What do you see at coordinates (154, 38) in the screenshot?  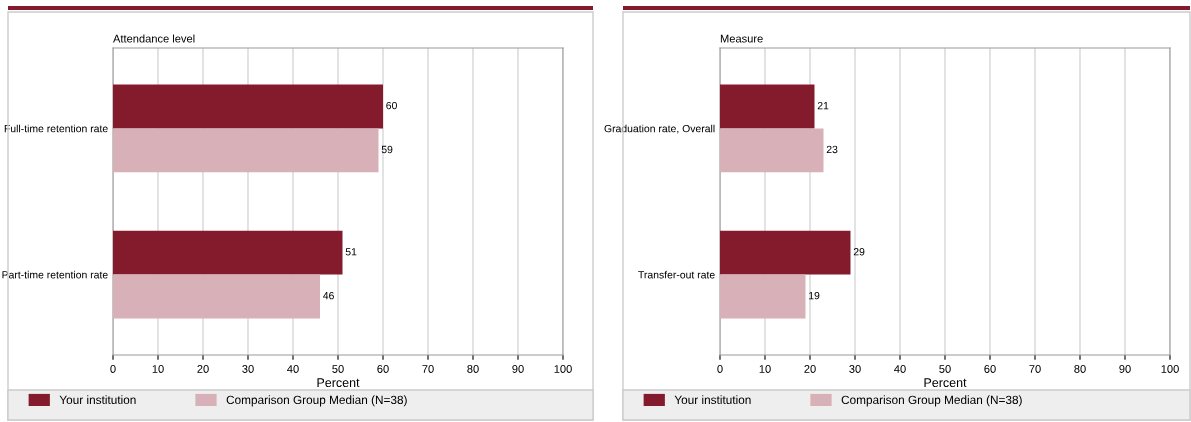 I see `chart-title: Attendance level` at bounding box center [154, 38].